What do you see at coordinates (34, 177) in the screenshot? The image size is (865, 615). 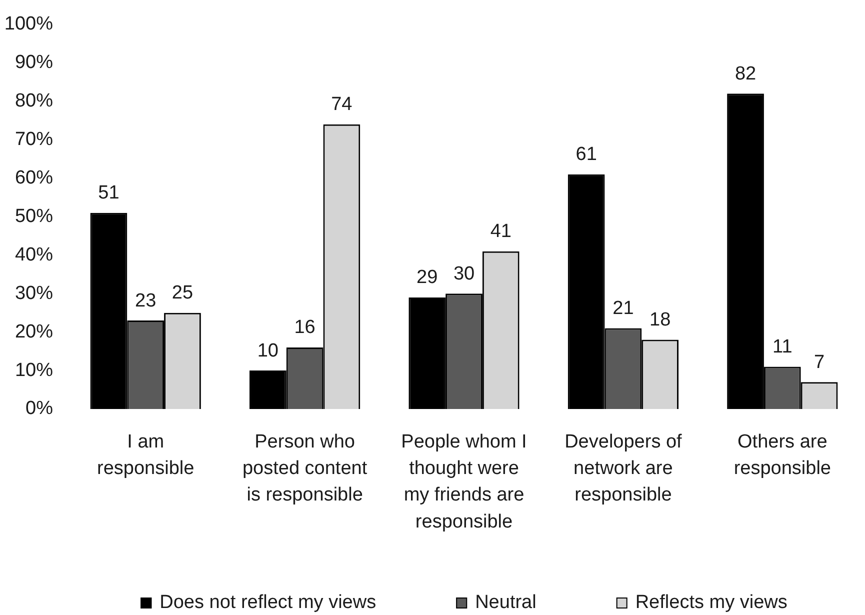 I see `y-tick-label: 60%` at bounding box center [34, 177].